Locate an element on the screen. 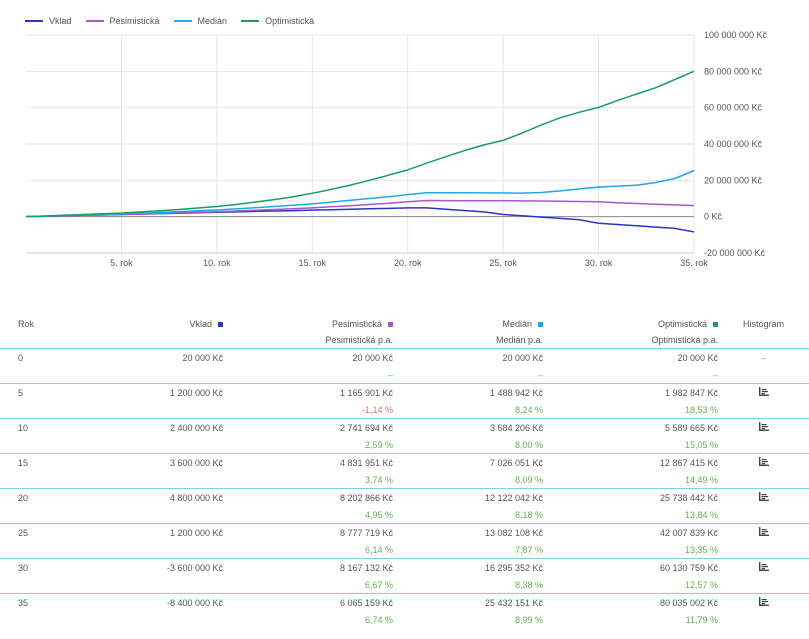  cell-med-pa: 8,00 % is located at coordinates (528, 444).